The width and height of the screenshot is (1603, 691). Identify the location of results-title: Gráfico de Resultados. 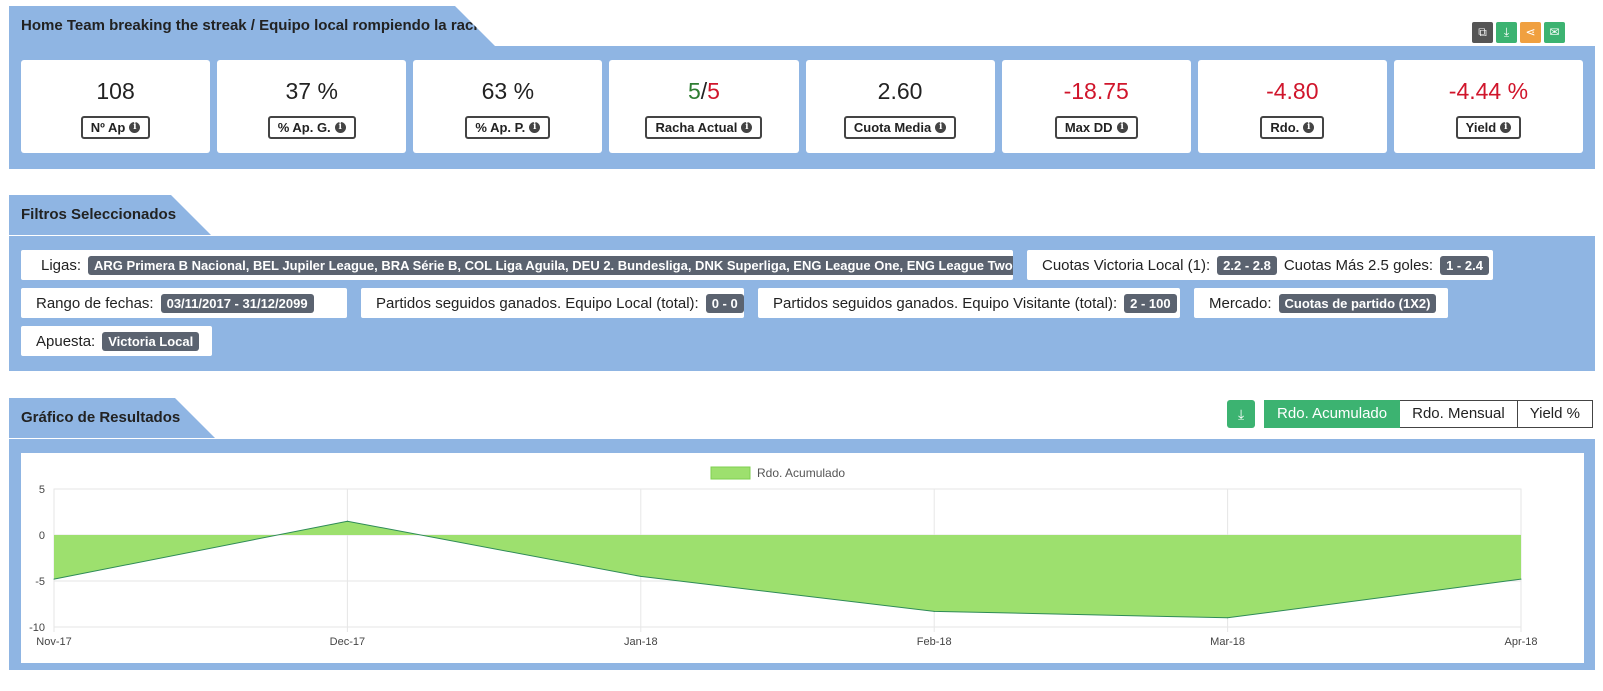
(112, 418).